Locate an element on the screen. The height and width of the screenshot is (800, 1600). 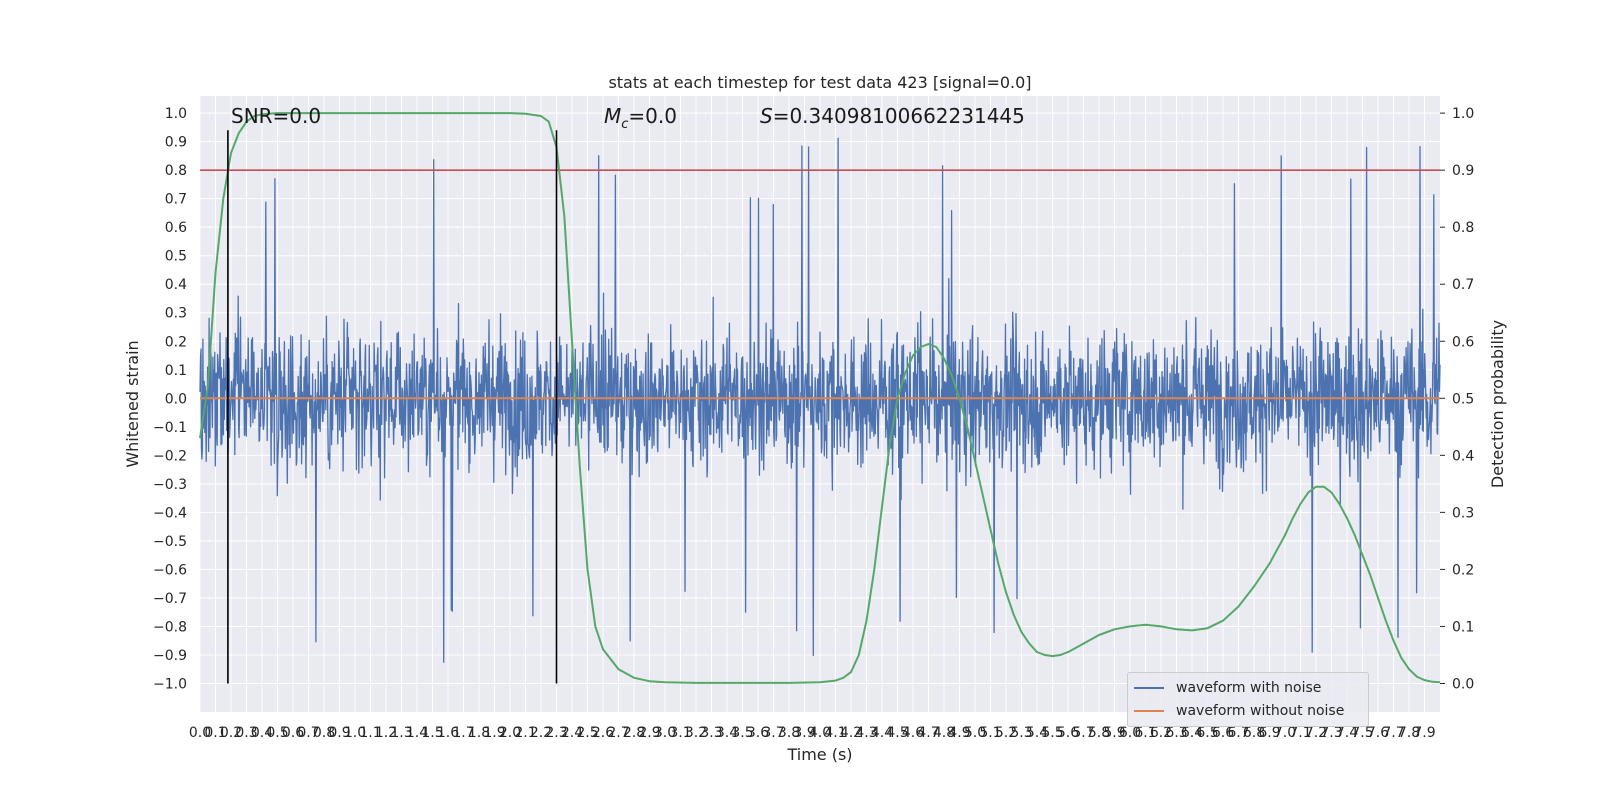
x-tick-label: 1.5 is located at coordinates (432, 733).